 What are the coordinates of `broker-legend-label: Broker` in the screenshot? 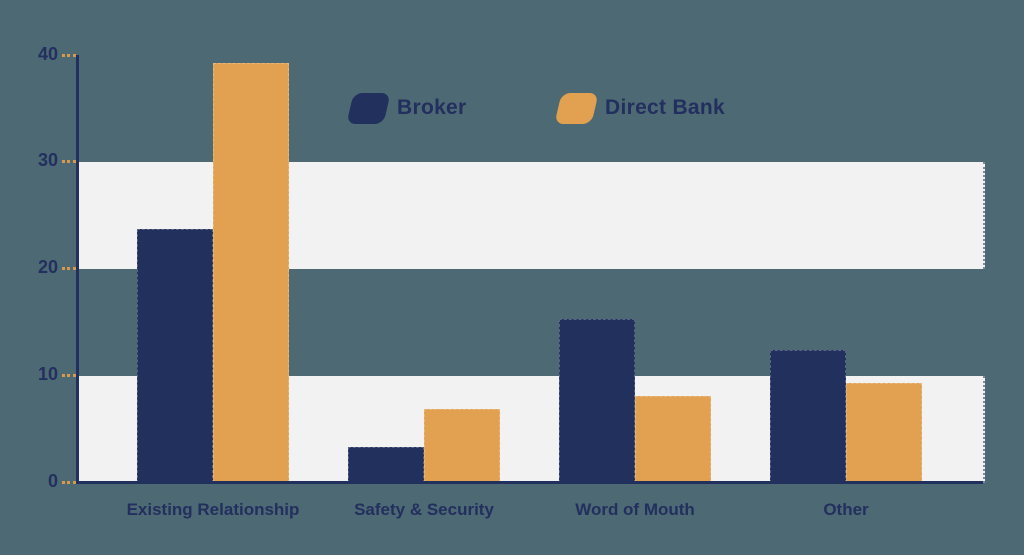 It's located at (432, 107).